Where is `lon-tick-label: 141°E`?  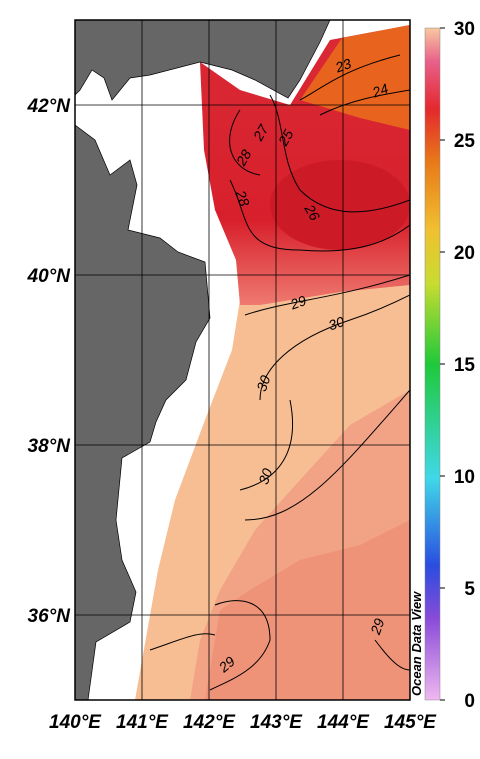
lon-tick-label: 141°E is located at coordinates (142, 722).